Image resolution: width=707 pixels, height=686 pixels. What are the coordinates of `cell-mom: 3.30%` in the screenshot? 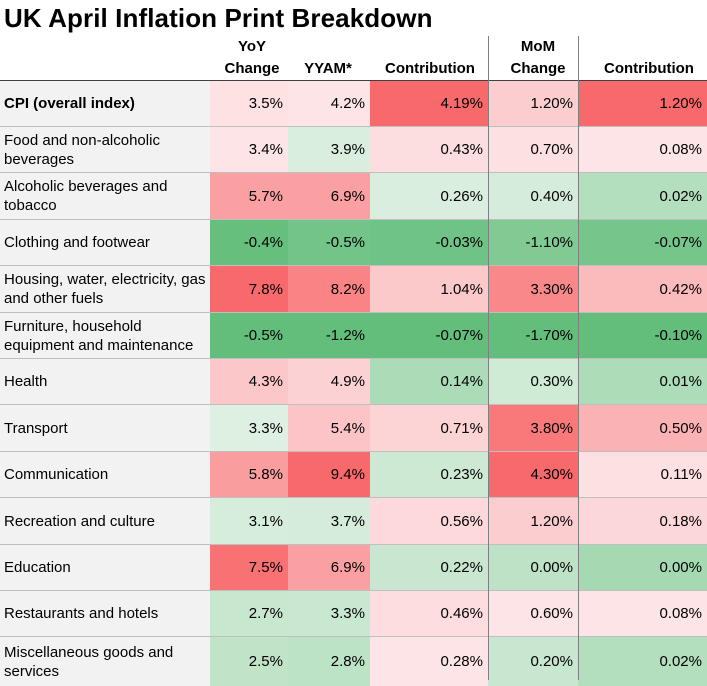 It's located at (533, 289).